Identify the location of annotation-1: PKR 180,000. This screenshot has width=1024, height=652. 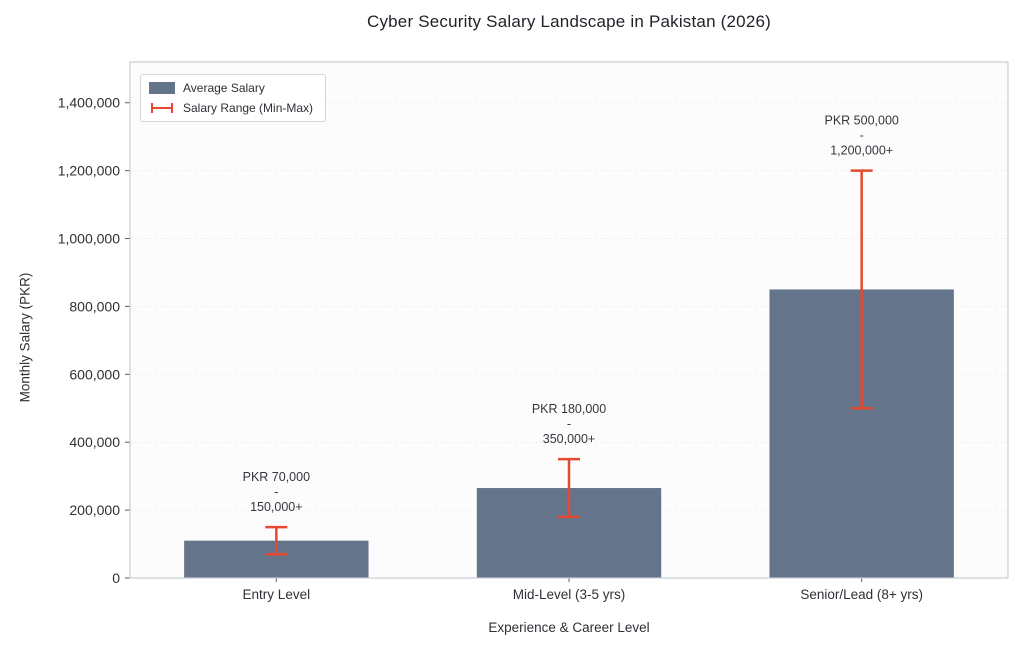
(569, 409).